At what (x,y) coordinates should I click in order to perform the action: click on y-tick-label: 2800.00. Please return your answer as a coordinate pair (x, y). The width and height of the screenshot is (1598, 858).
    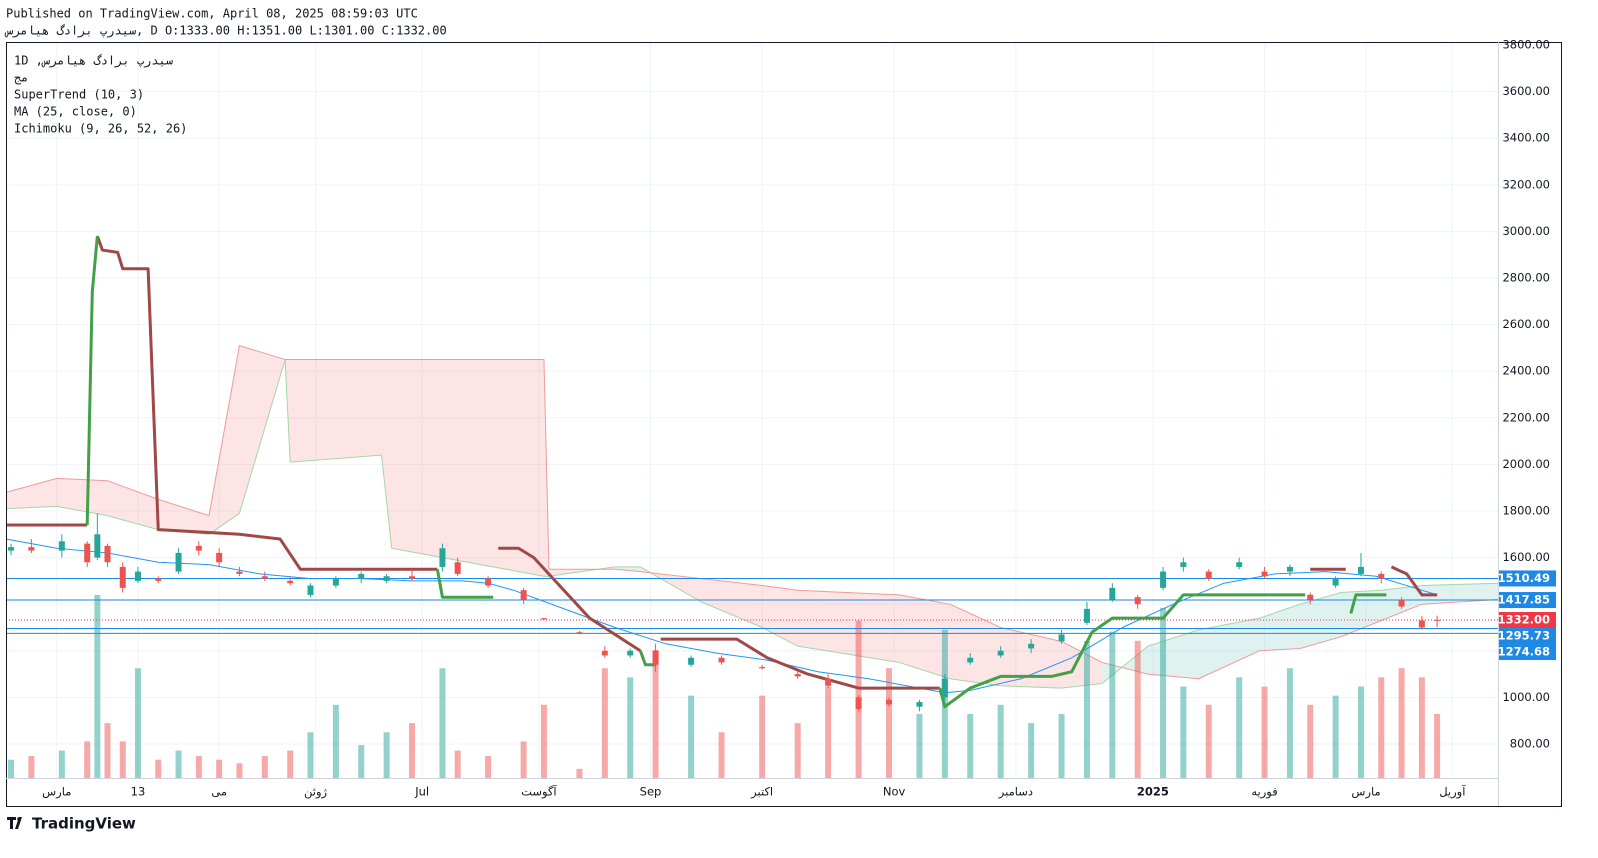
    Looking at the image, I should click on (1526, 278).